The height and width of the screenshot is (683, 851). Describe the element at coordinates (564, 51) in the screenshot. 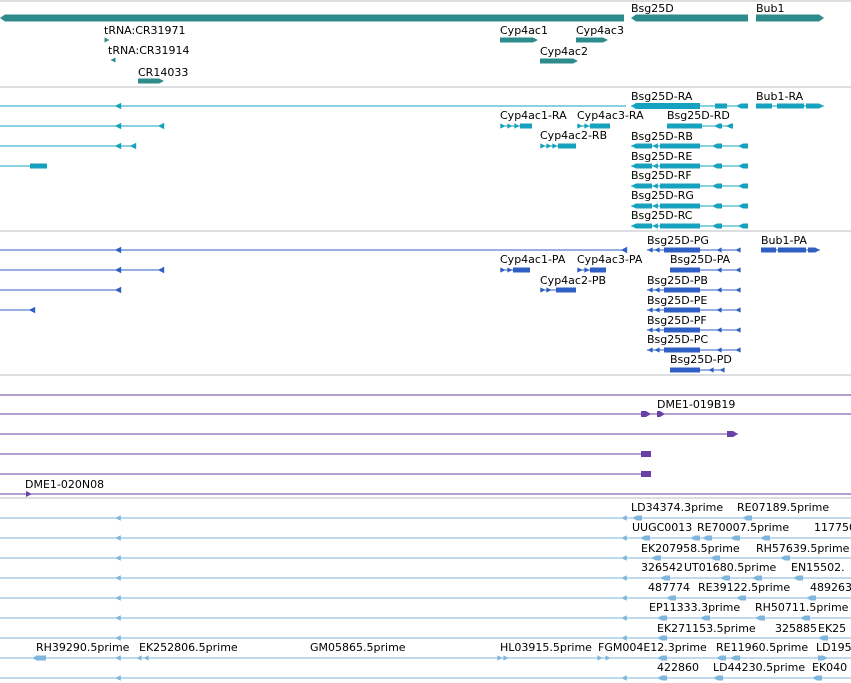

I see `label-cyp4ac2: Cyp4ac2` at that location.